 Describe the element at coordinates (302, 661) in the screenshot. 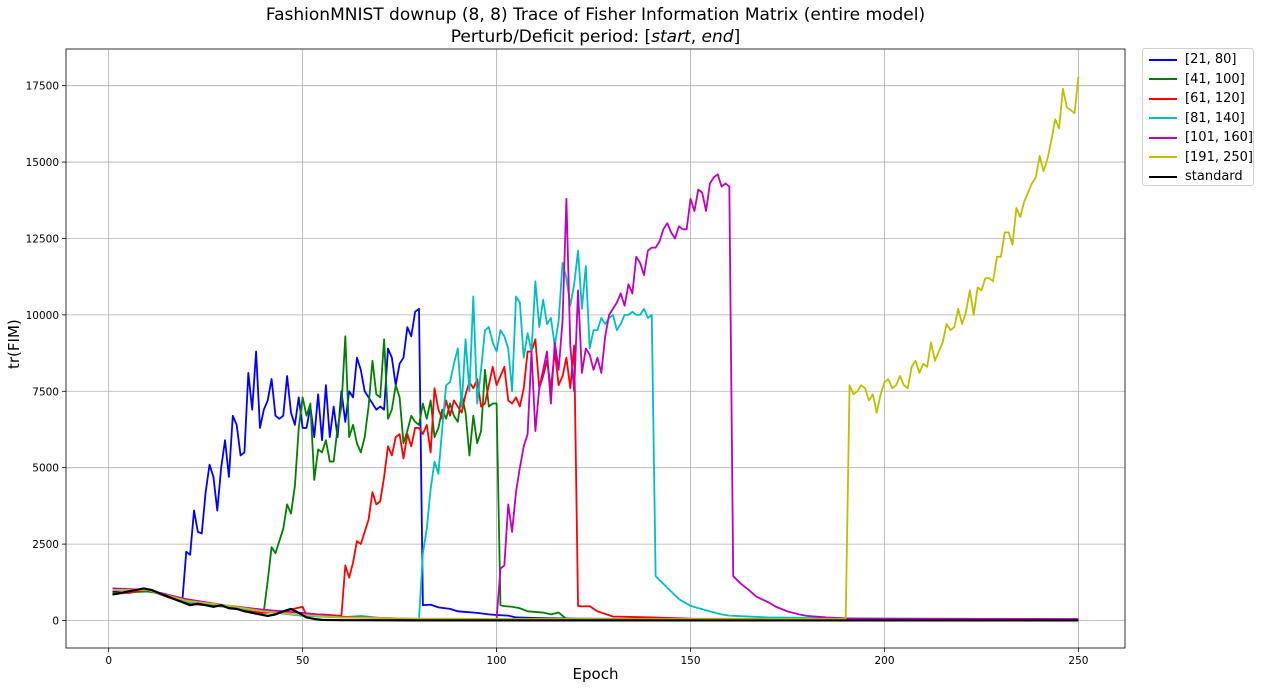

I see `x-tick-label: 50` at that location.